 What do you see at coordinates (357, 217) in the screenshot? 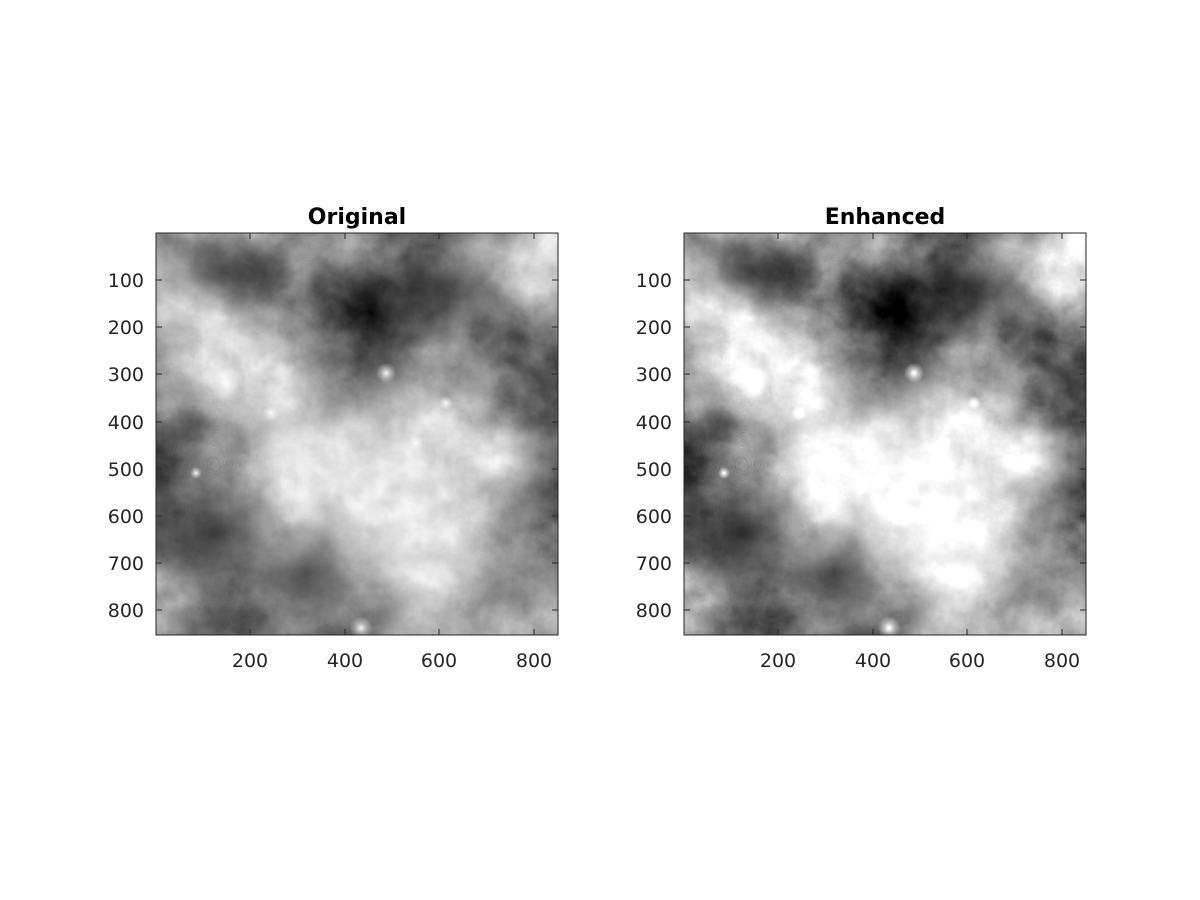
I see `panel-title-original: Original` at bounding box center [357, 217].